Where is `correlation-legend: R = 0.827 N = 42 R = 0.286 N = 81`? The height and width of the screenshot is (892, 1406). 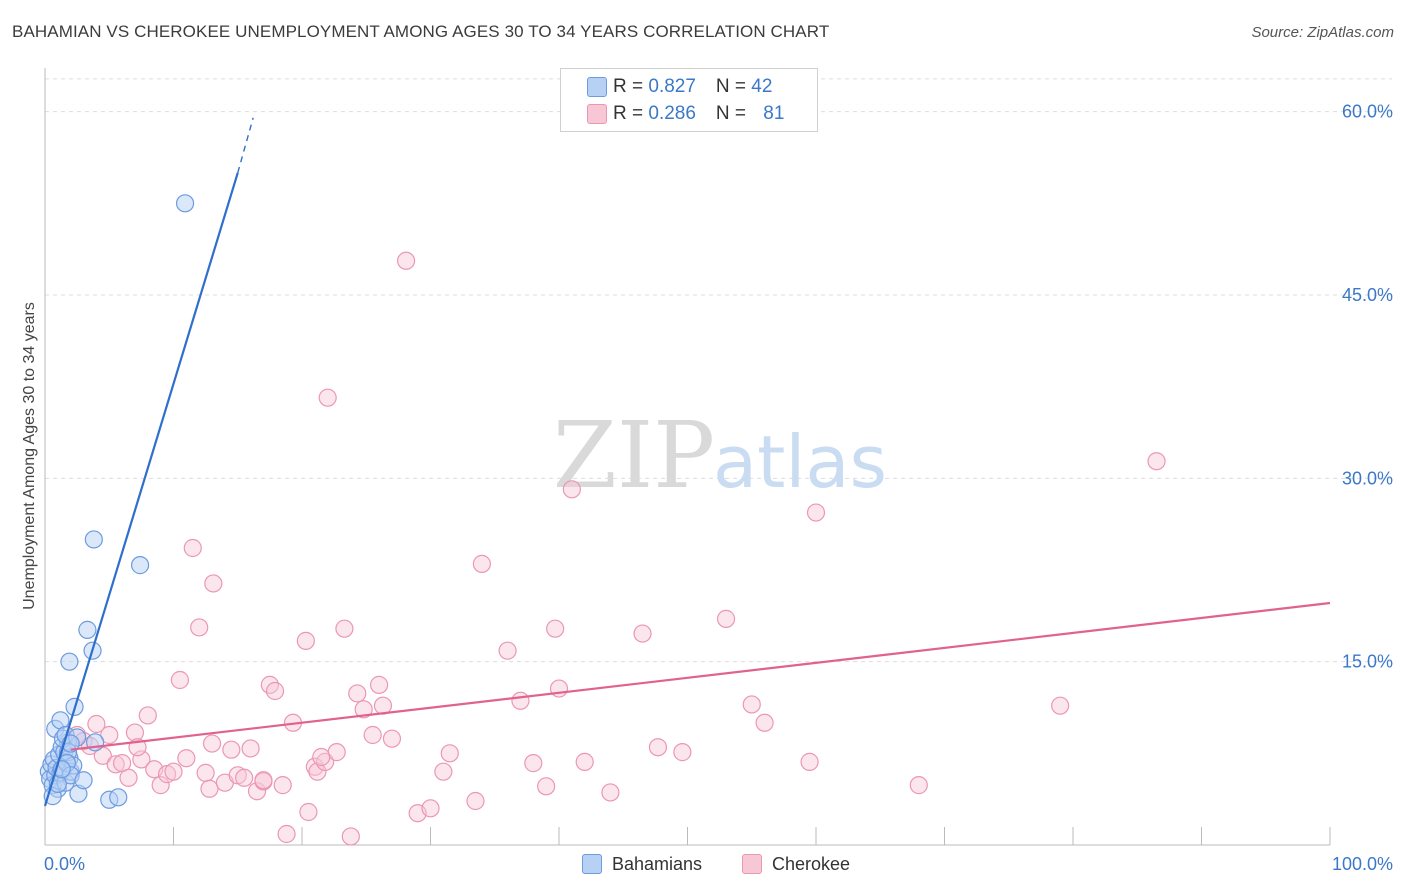 correlation-legend: R = 0.827 N = 42 R = 0.286 N = 81 is located at coordinates (689, 100).